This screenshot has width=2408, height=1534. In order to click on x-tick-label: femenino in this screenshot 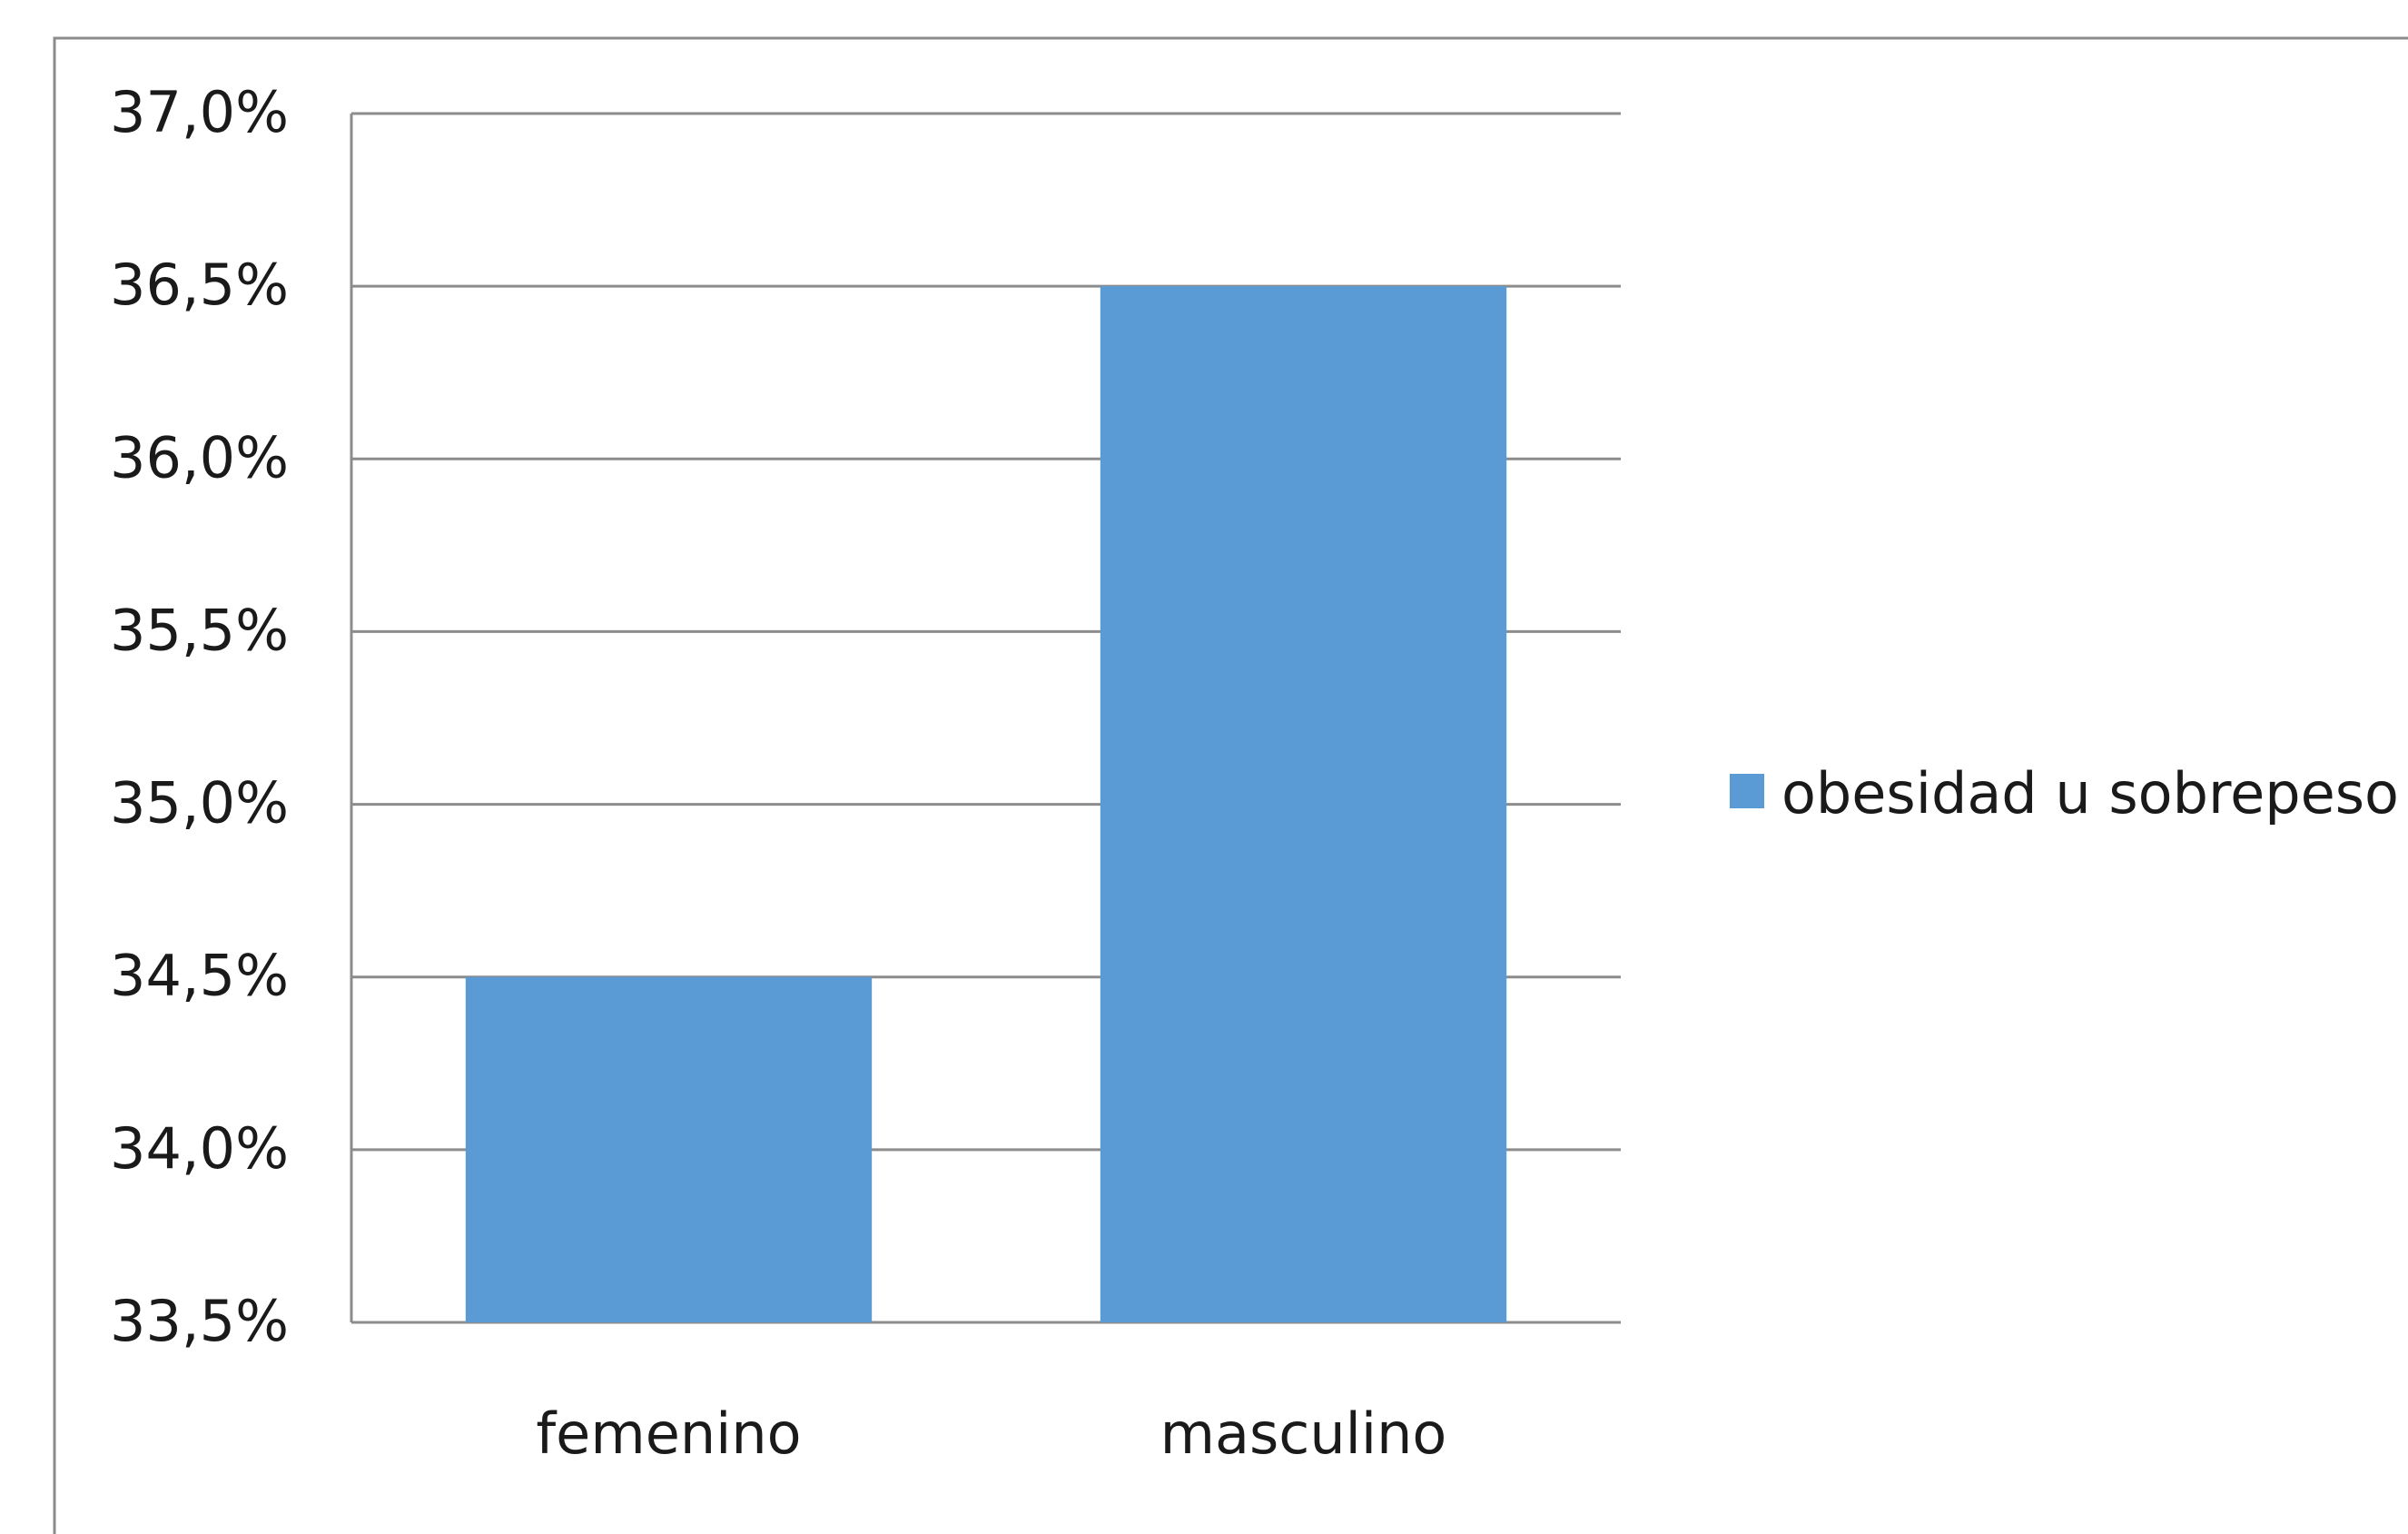, I will do `click(668, 1434)`.